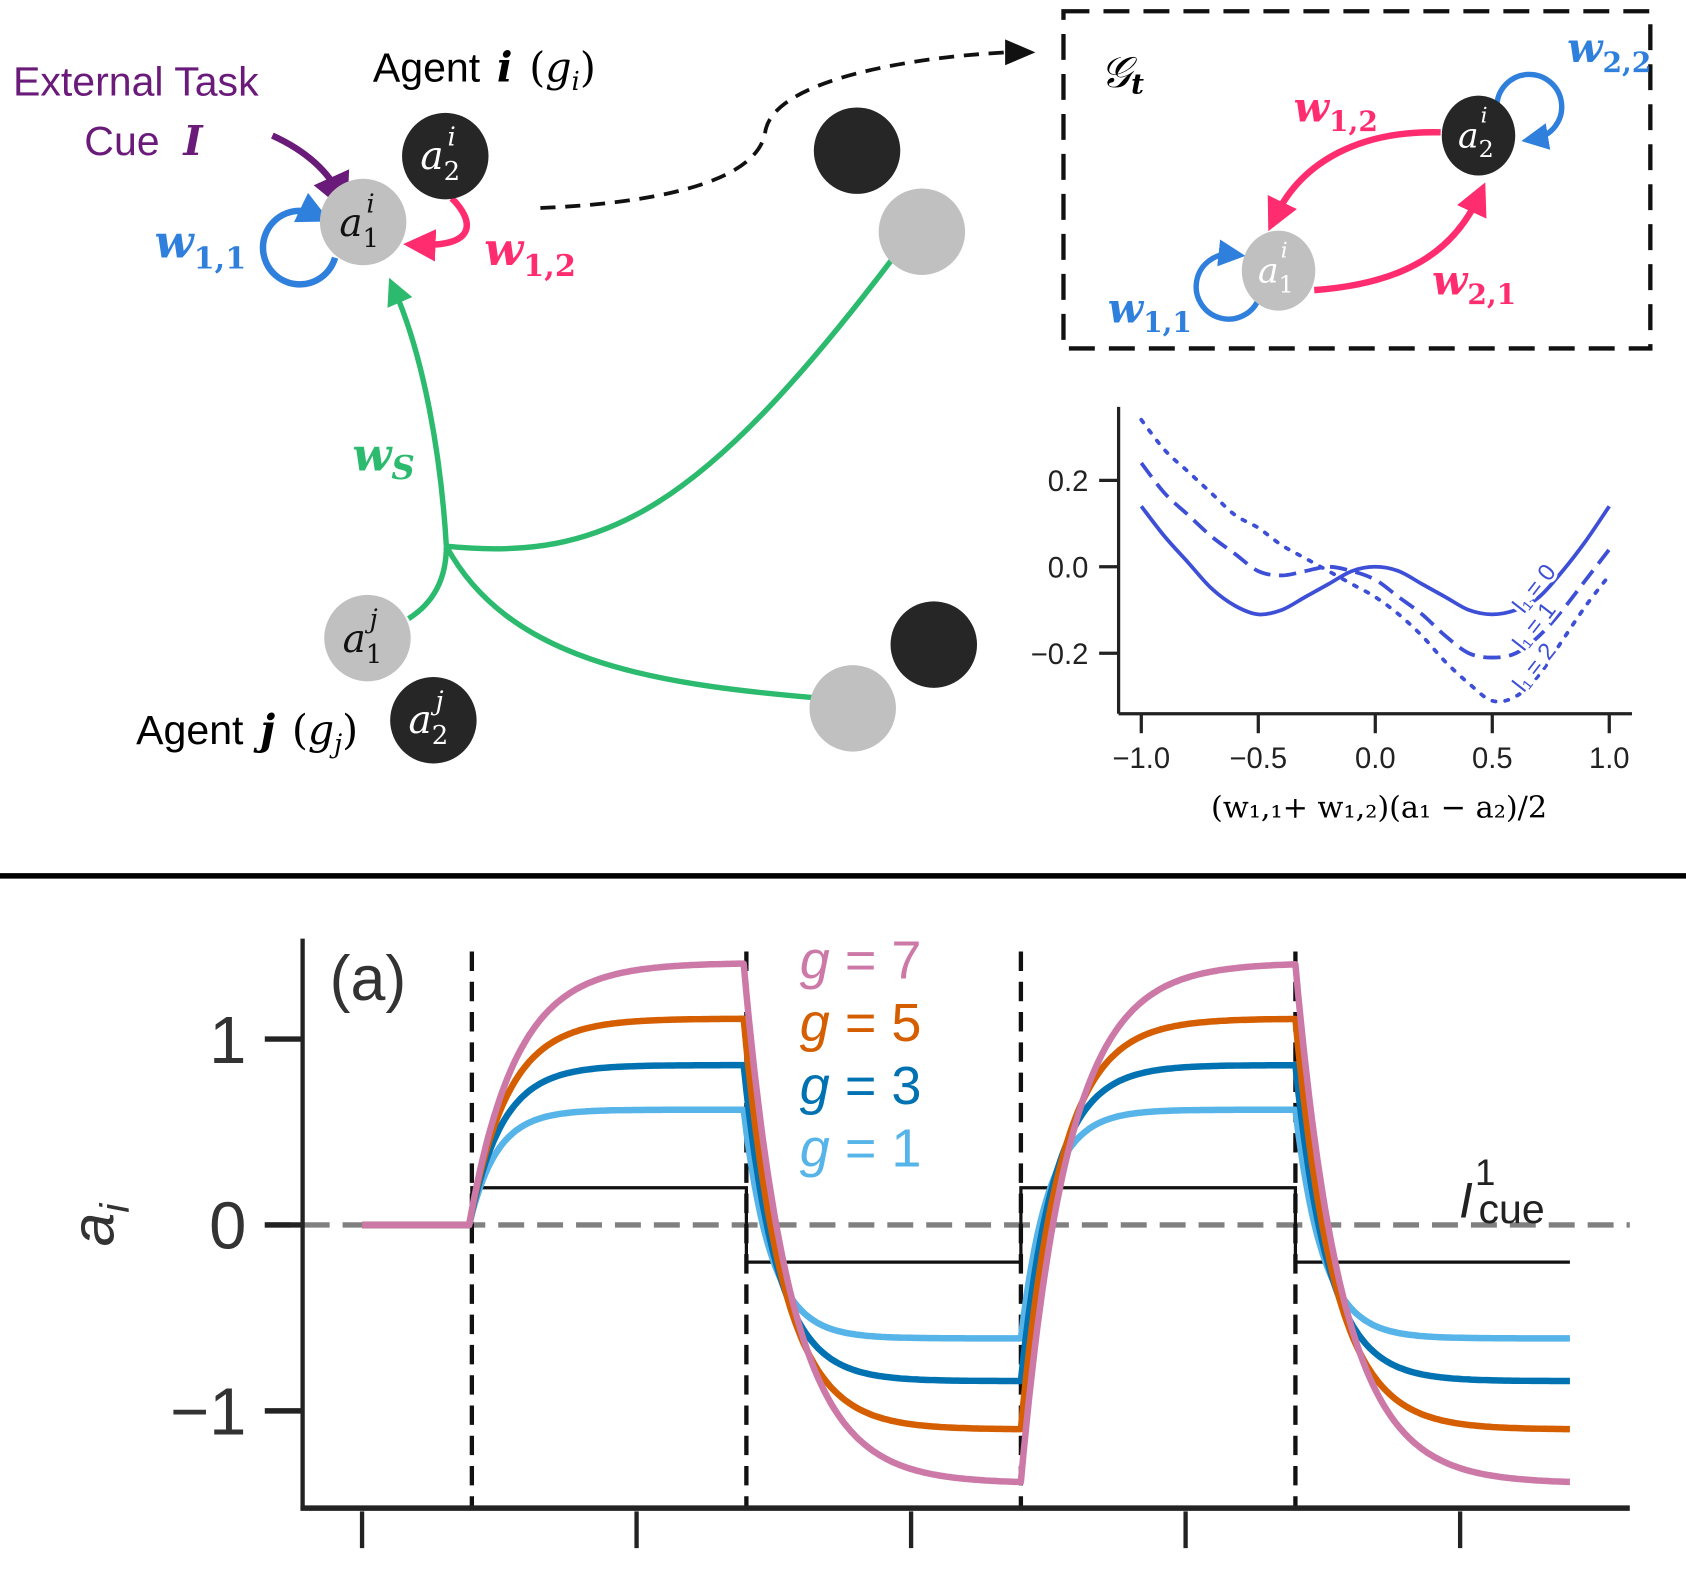 The width and height of the screenshot is (1686, 1581). What do you see at coordinates (861, 1149) in the screenshot?
I see `legend-entry-g1: g = 1` at bounding box center [861, 1149].